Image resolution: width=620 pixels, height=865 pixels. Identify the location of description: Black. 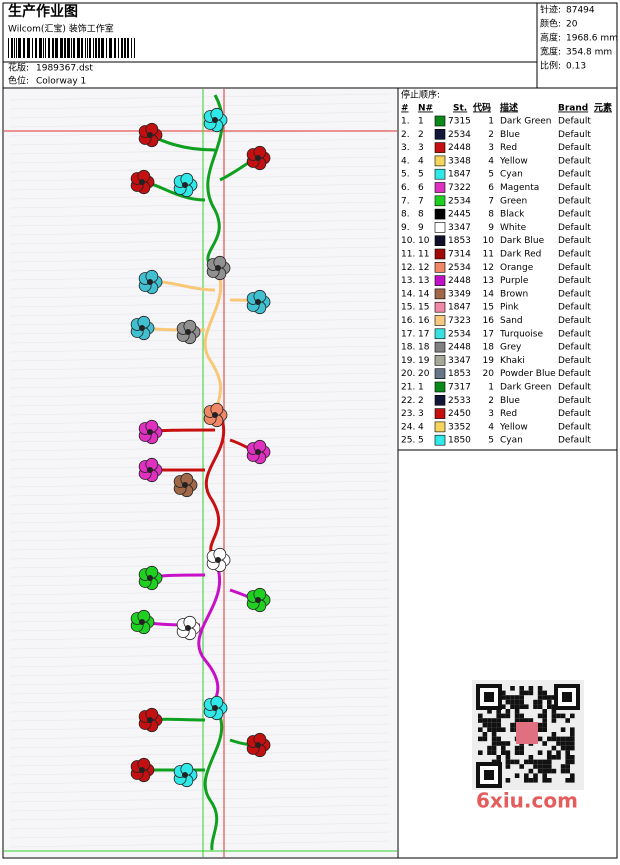
(512, 215).